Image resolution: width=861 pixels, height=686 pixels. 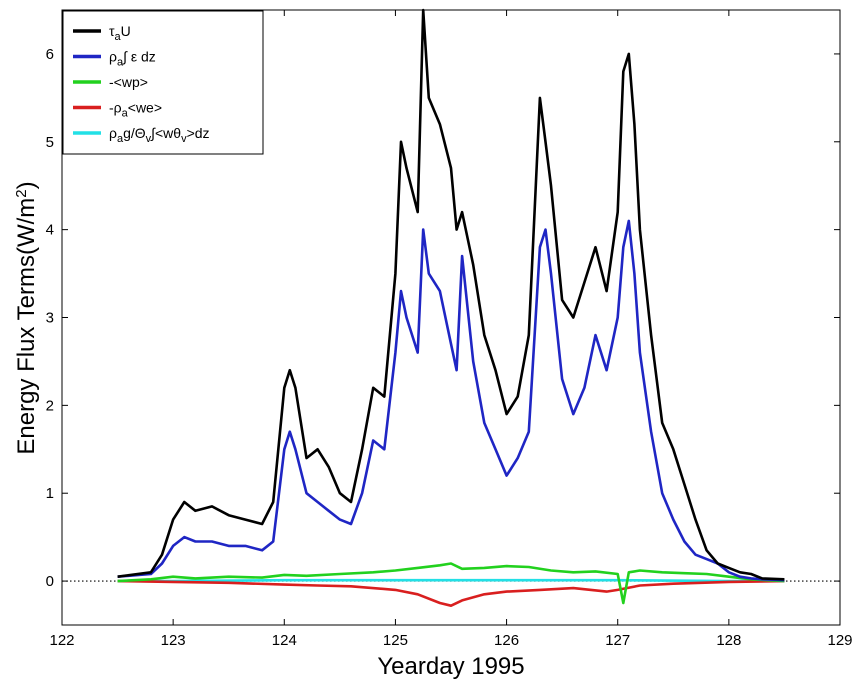 What do you see at coordinates (617, 640) in the screenshot?
I see `x-tick-label: 127` at bounding box center [617, 640].